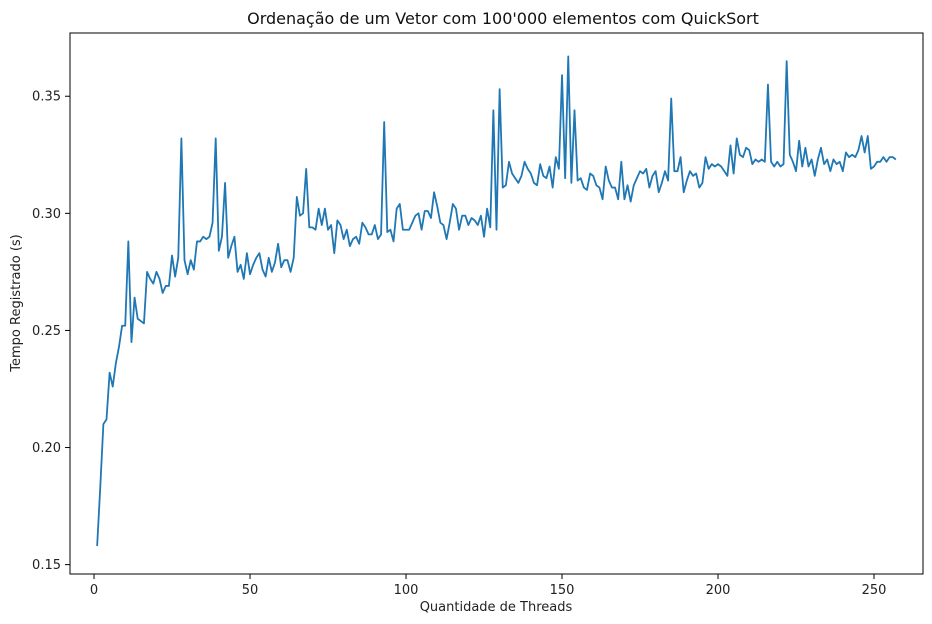 The height and width of the screenshot is (624, 932). What do you see at coordinates (496, 607) in the screenshot?
I see `x-axis-label: Quantidade de Threads` at bounding box center [496, 607].